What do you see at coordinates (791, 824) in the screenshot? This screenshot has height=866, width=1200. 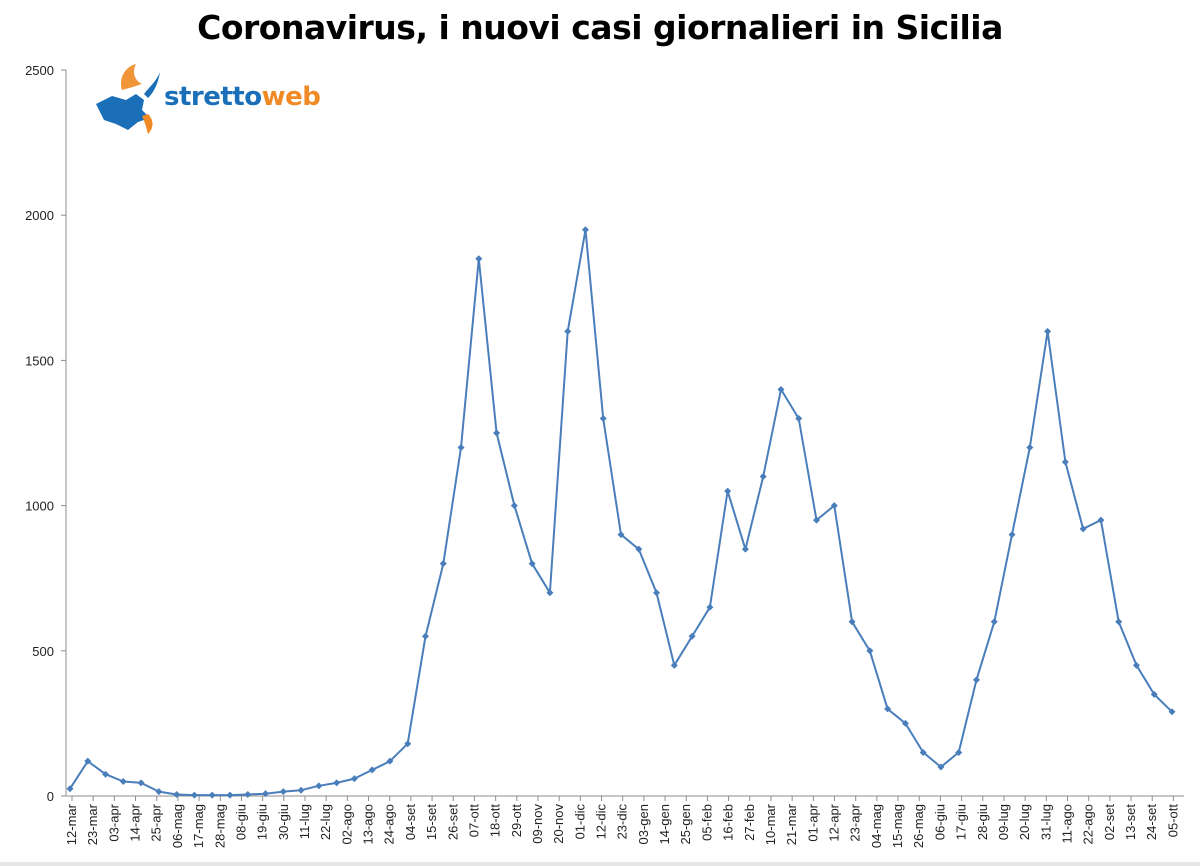 I see `x-tick-label: 21-mar` at bounding box center [791, 824].